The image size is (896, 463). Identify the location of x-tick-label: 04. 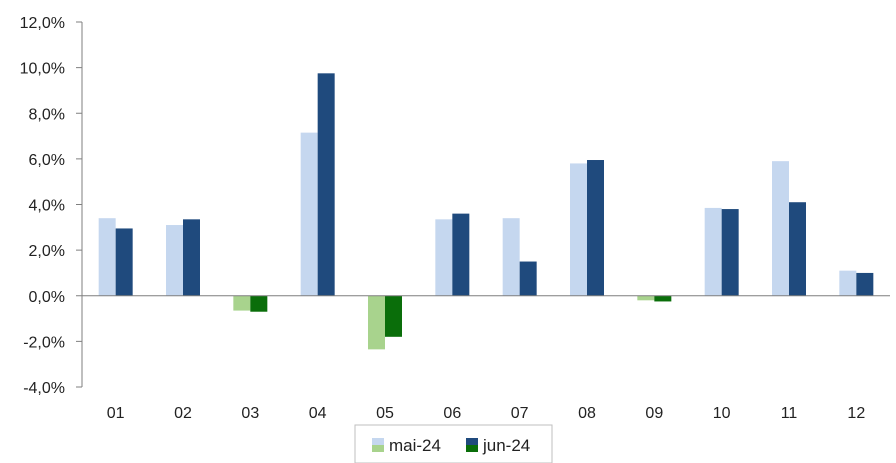
(318, 413).